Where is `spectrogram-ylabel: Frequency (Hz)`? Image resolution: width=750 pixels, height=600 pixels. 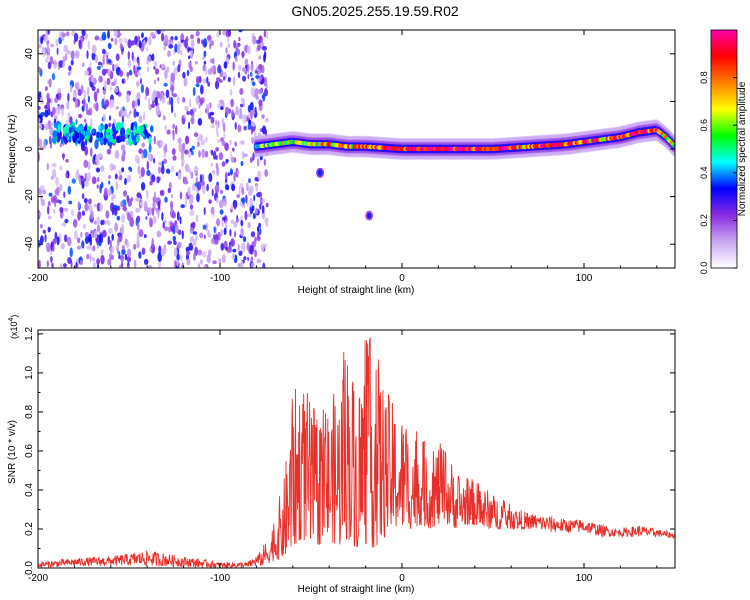
spectrogram-ylabel: Frequency (Hz) is located at coordinates (12, 149).